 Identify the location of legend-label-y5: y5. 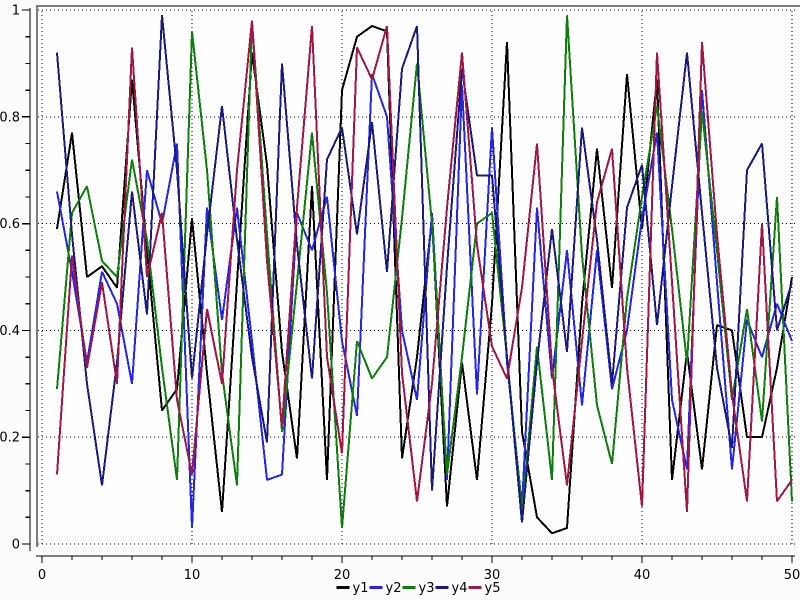
(493, 588).